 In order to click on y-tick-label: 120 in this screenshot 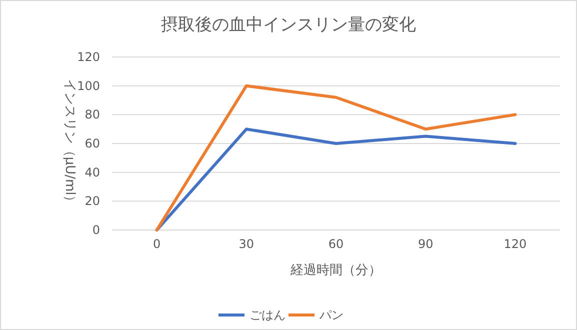, I will do `click(88, 57)`.